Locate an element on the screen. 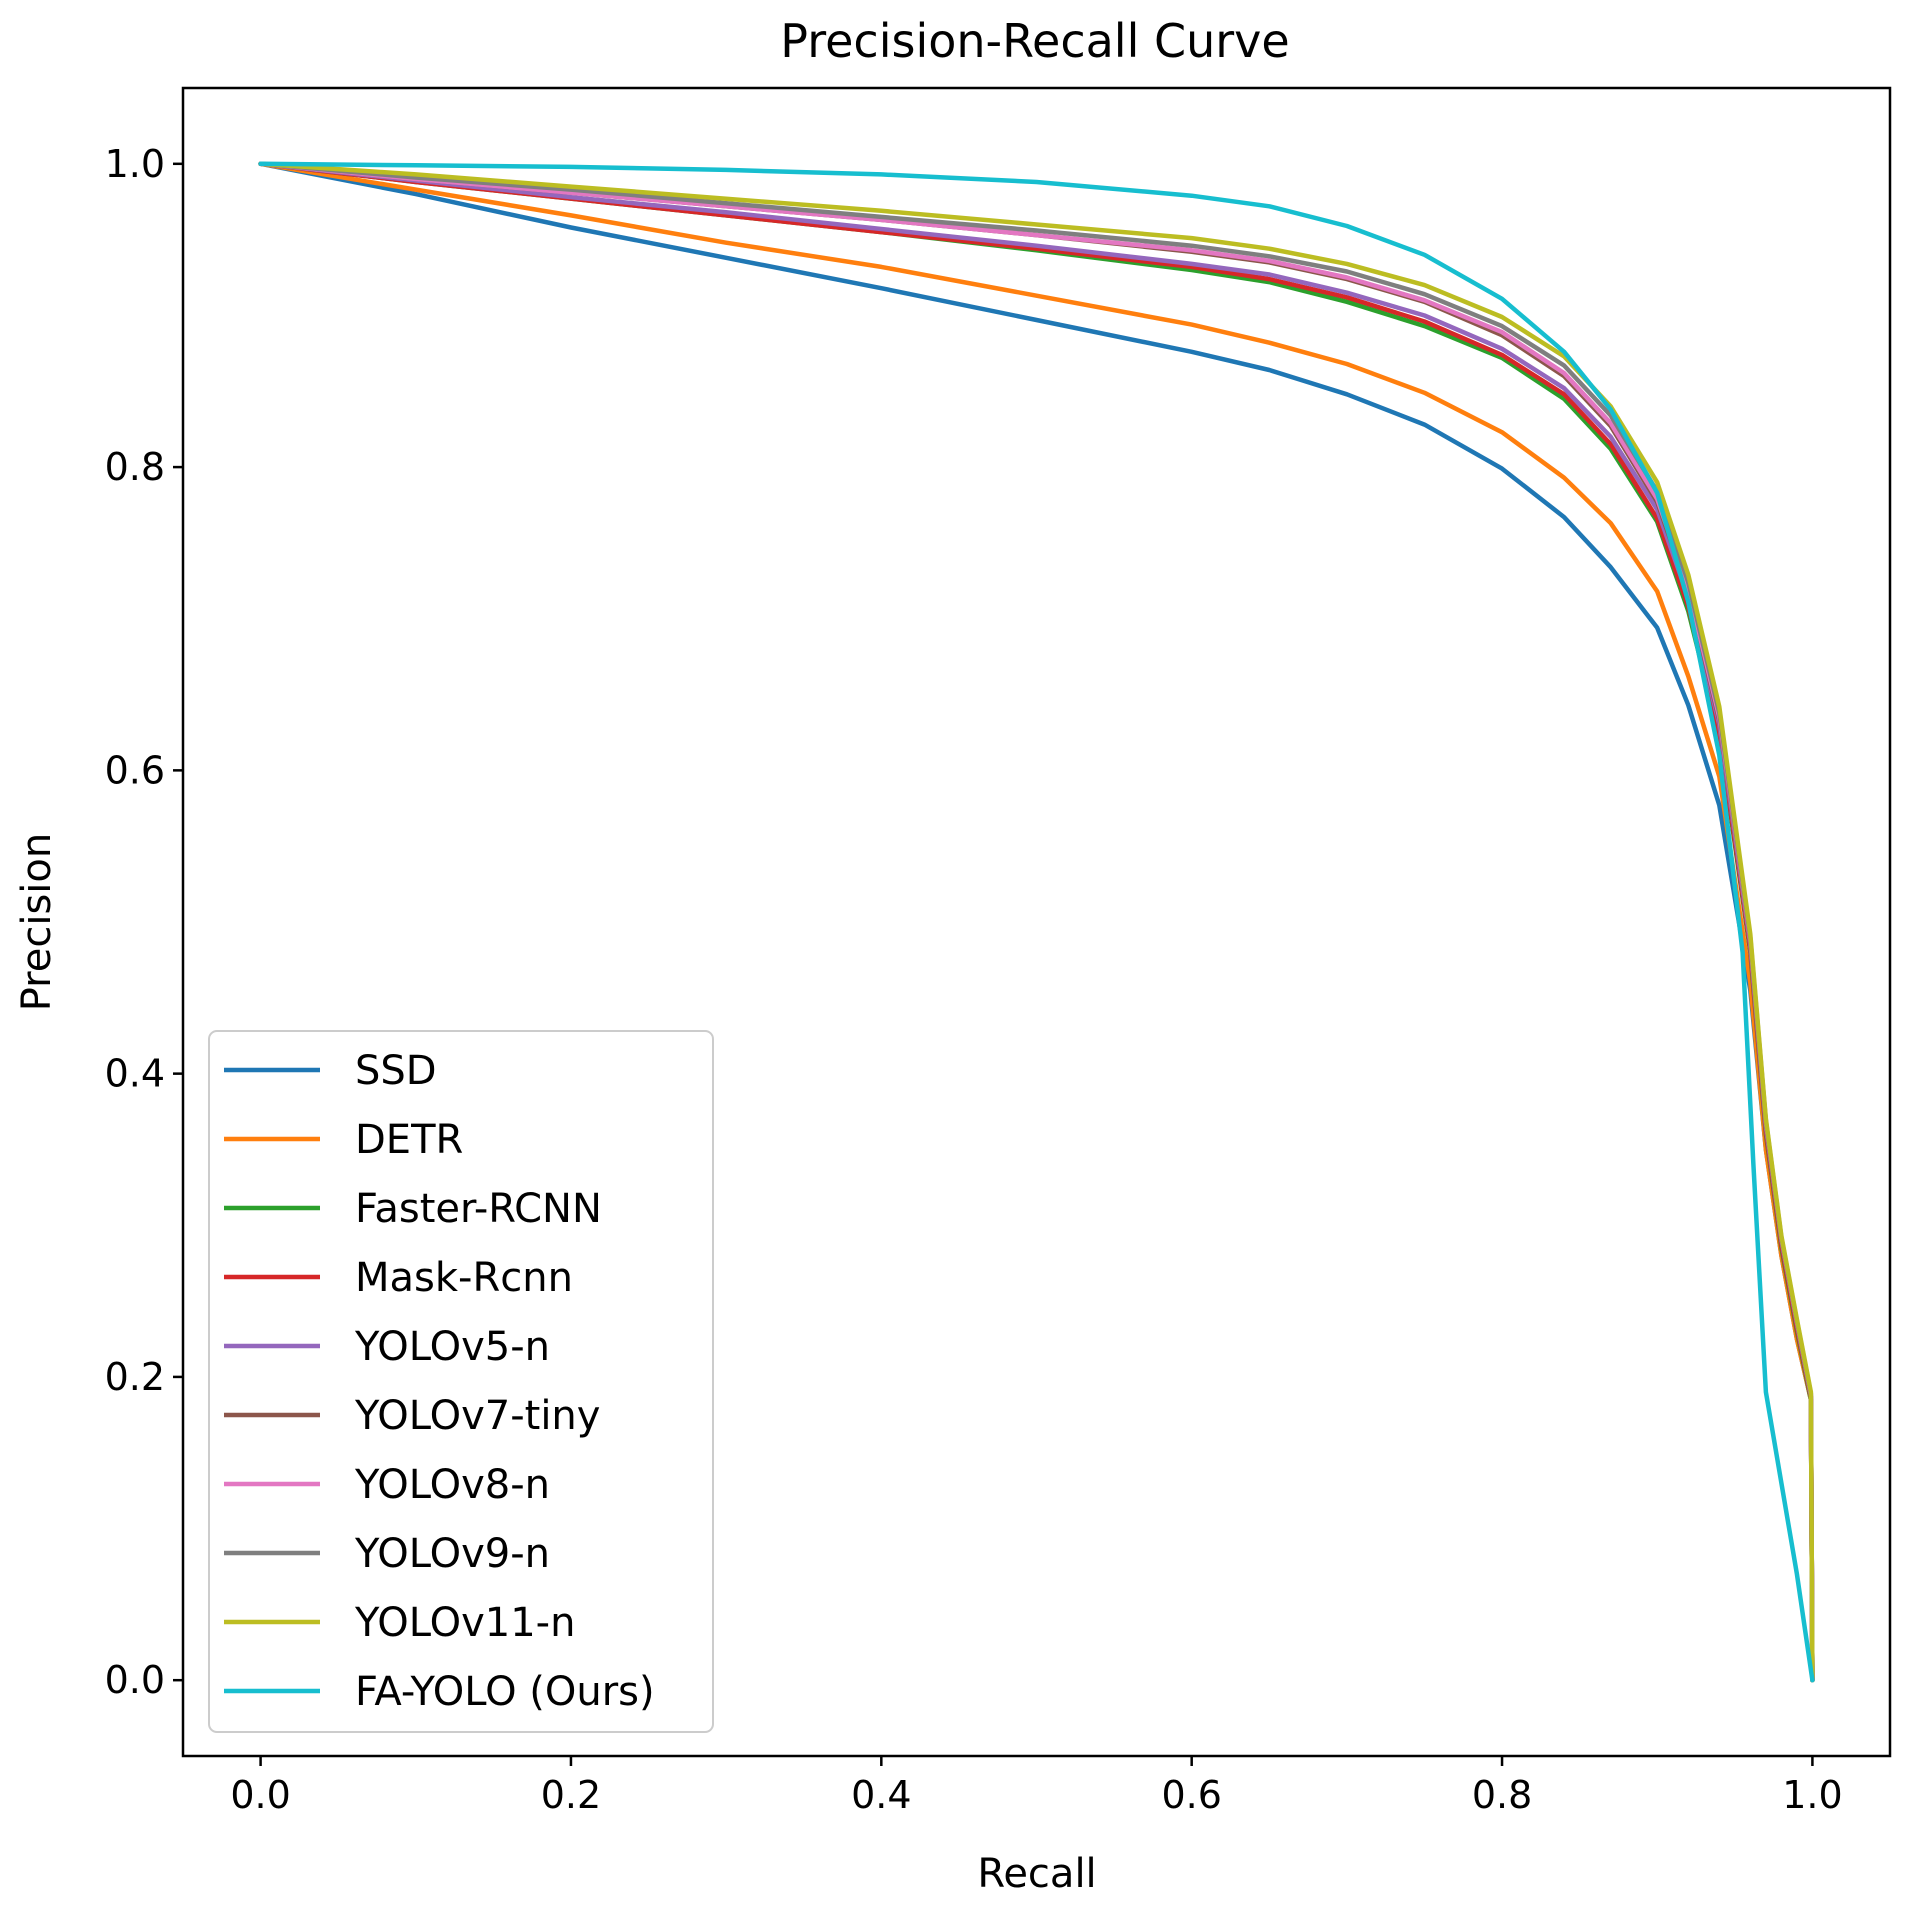 Image resolution: width=1909 pixels, height=1905 pixels. legend-label-yolov11-n: YOLOv11-n is located at coordinates (464, 1623).